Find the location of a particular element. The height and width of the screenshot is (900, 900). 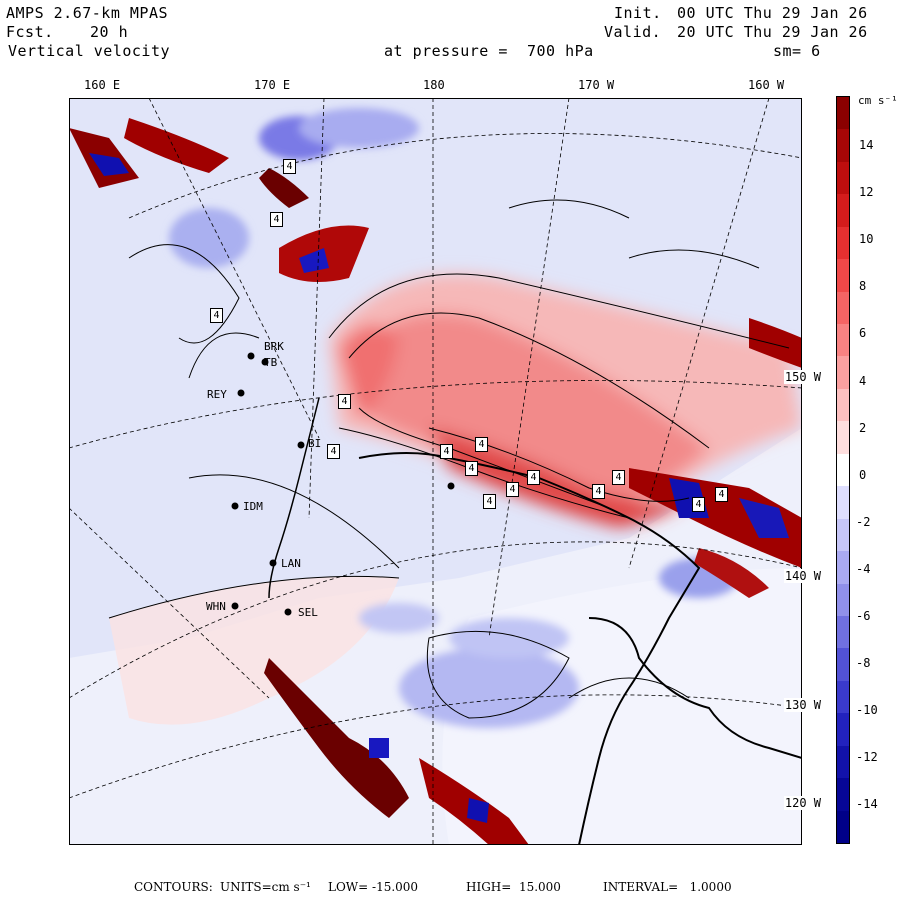

weak-ascent-area is located at coordinates (254, 650).